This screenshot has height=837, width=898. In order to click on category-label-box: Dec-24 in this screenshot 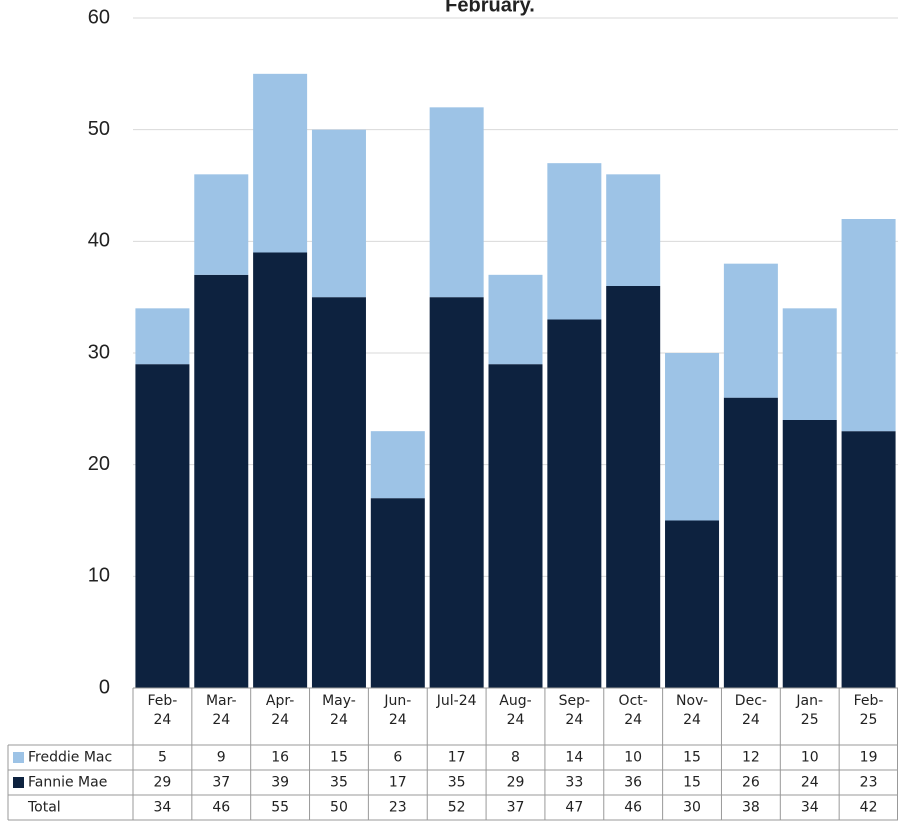, I will do `click(750, 710)`.